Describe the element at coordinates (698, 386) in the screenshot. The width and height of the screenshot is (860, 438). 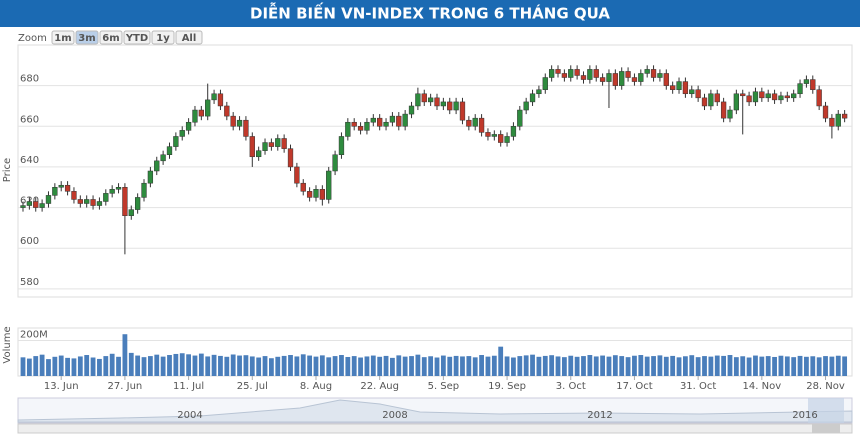
I see `x-tick-label: 31. Oct` at that location.